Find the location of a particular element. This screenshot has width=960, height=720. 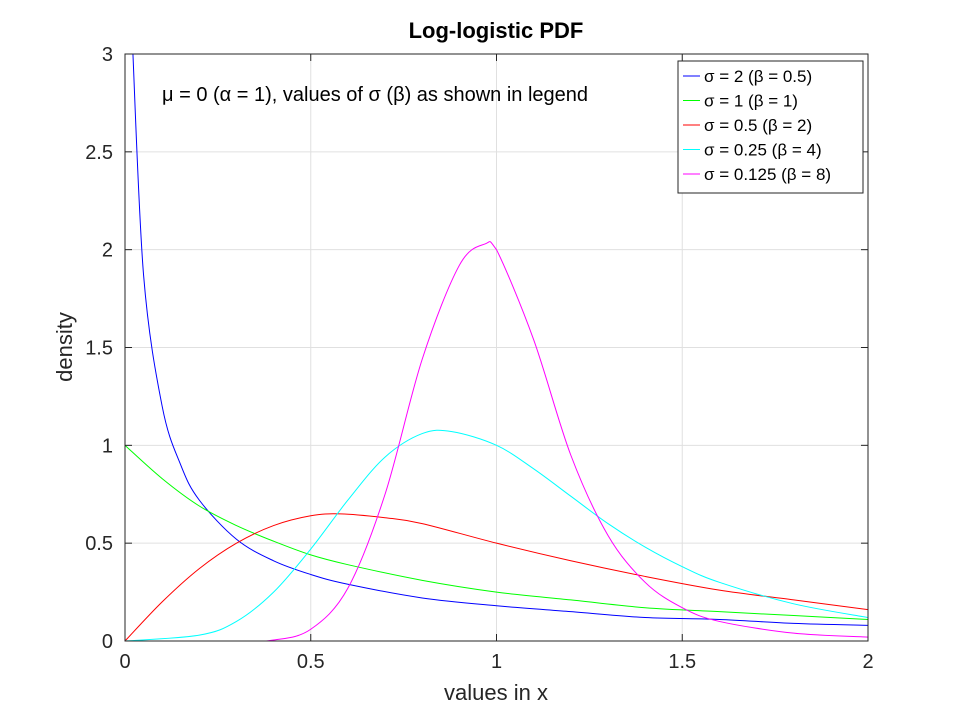

y-tick-label: 1.5 is located at coordinates (99, 349).